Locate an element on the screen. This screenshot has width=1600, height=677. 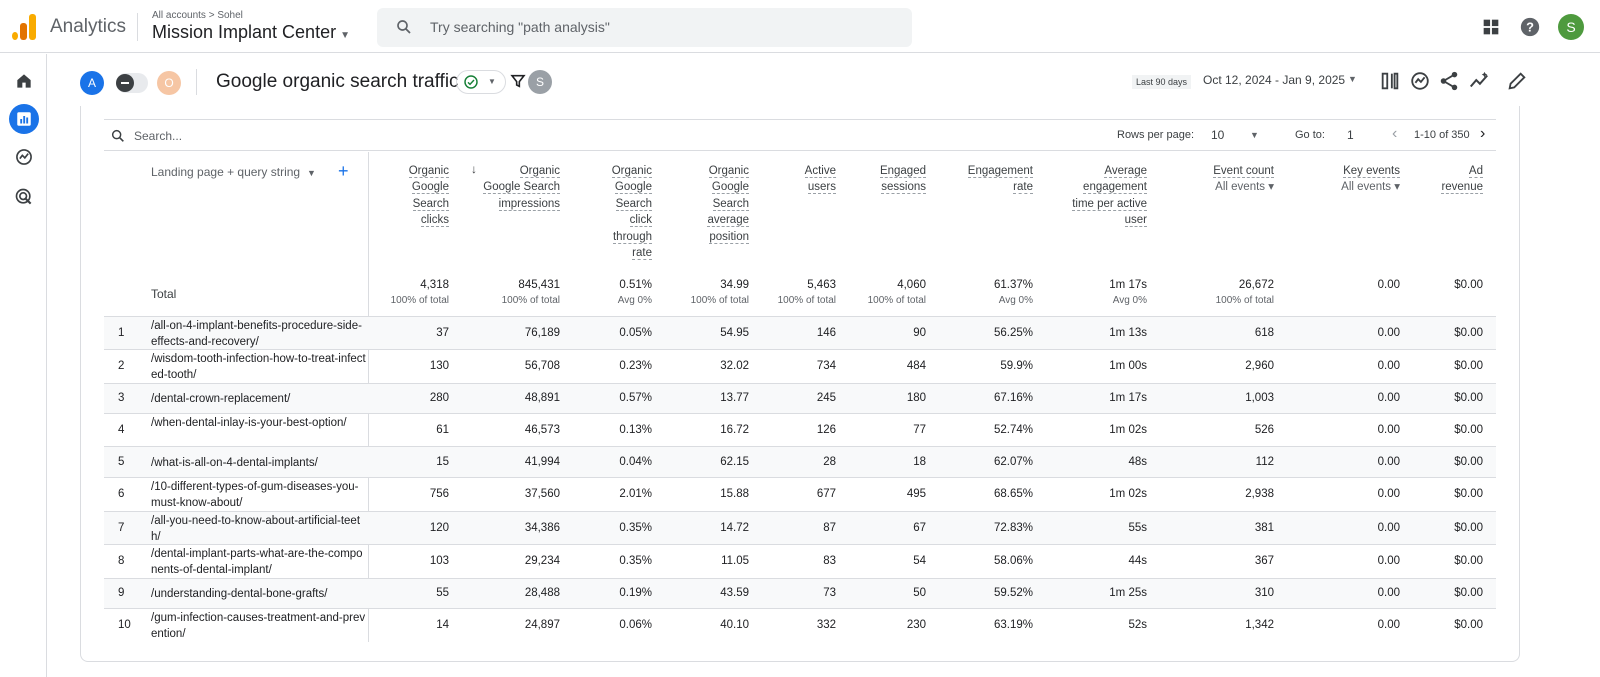
column-header: Organic Google Search clicks is located at coordinates (428, 196).